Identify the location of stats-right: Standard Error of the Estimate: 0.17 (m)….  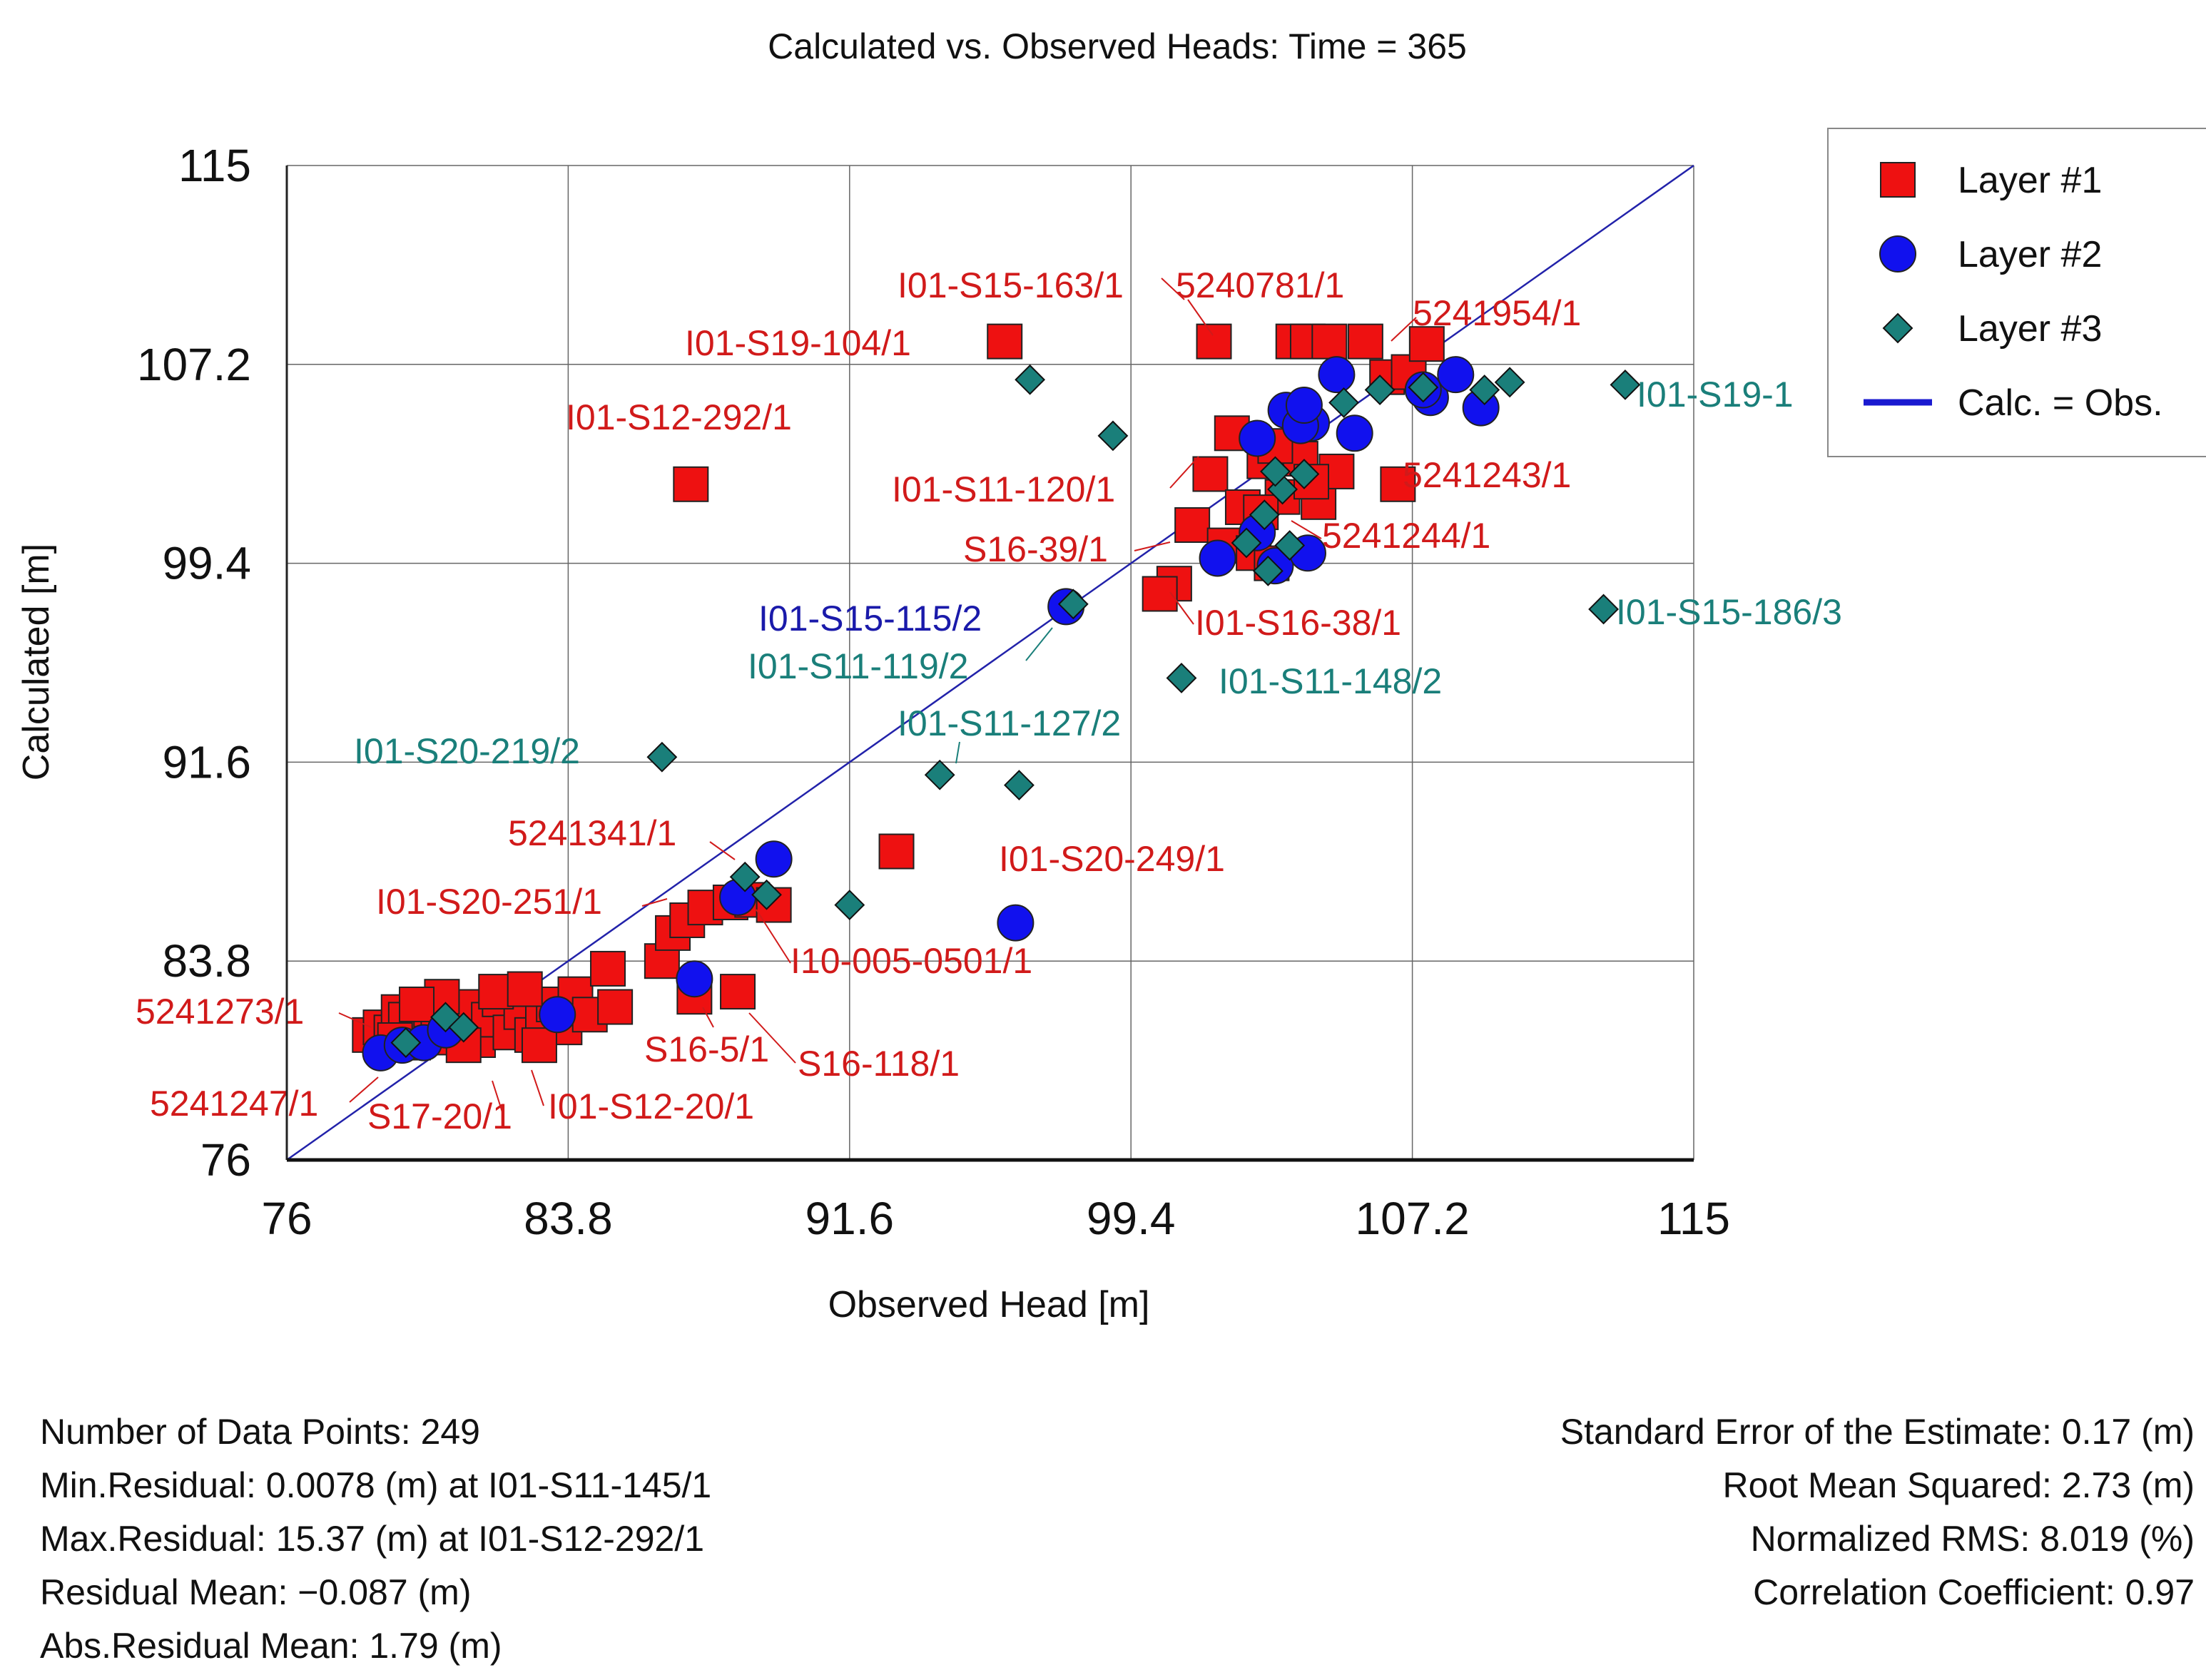
(1877, 1512).